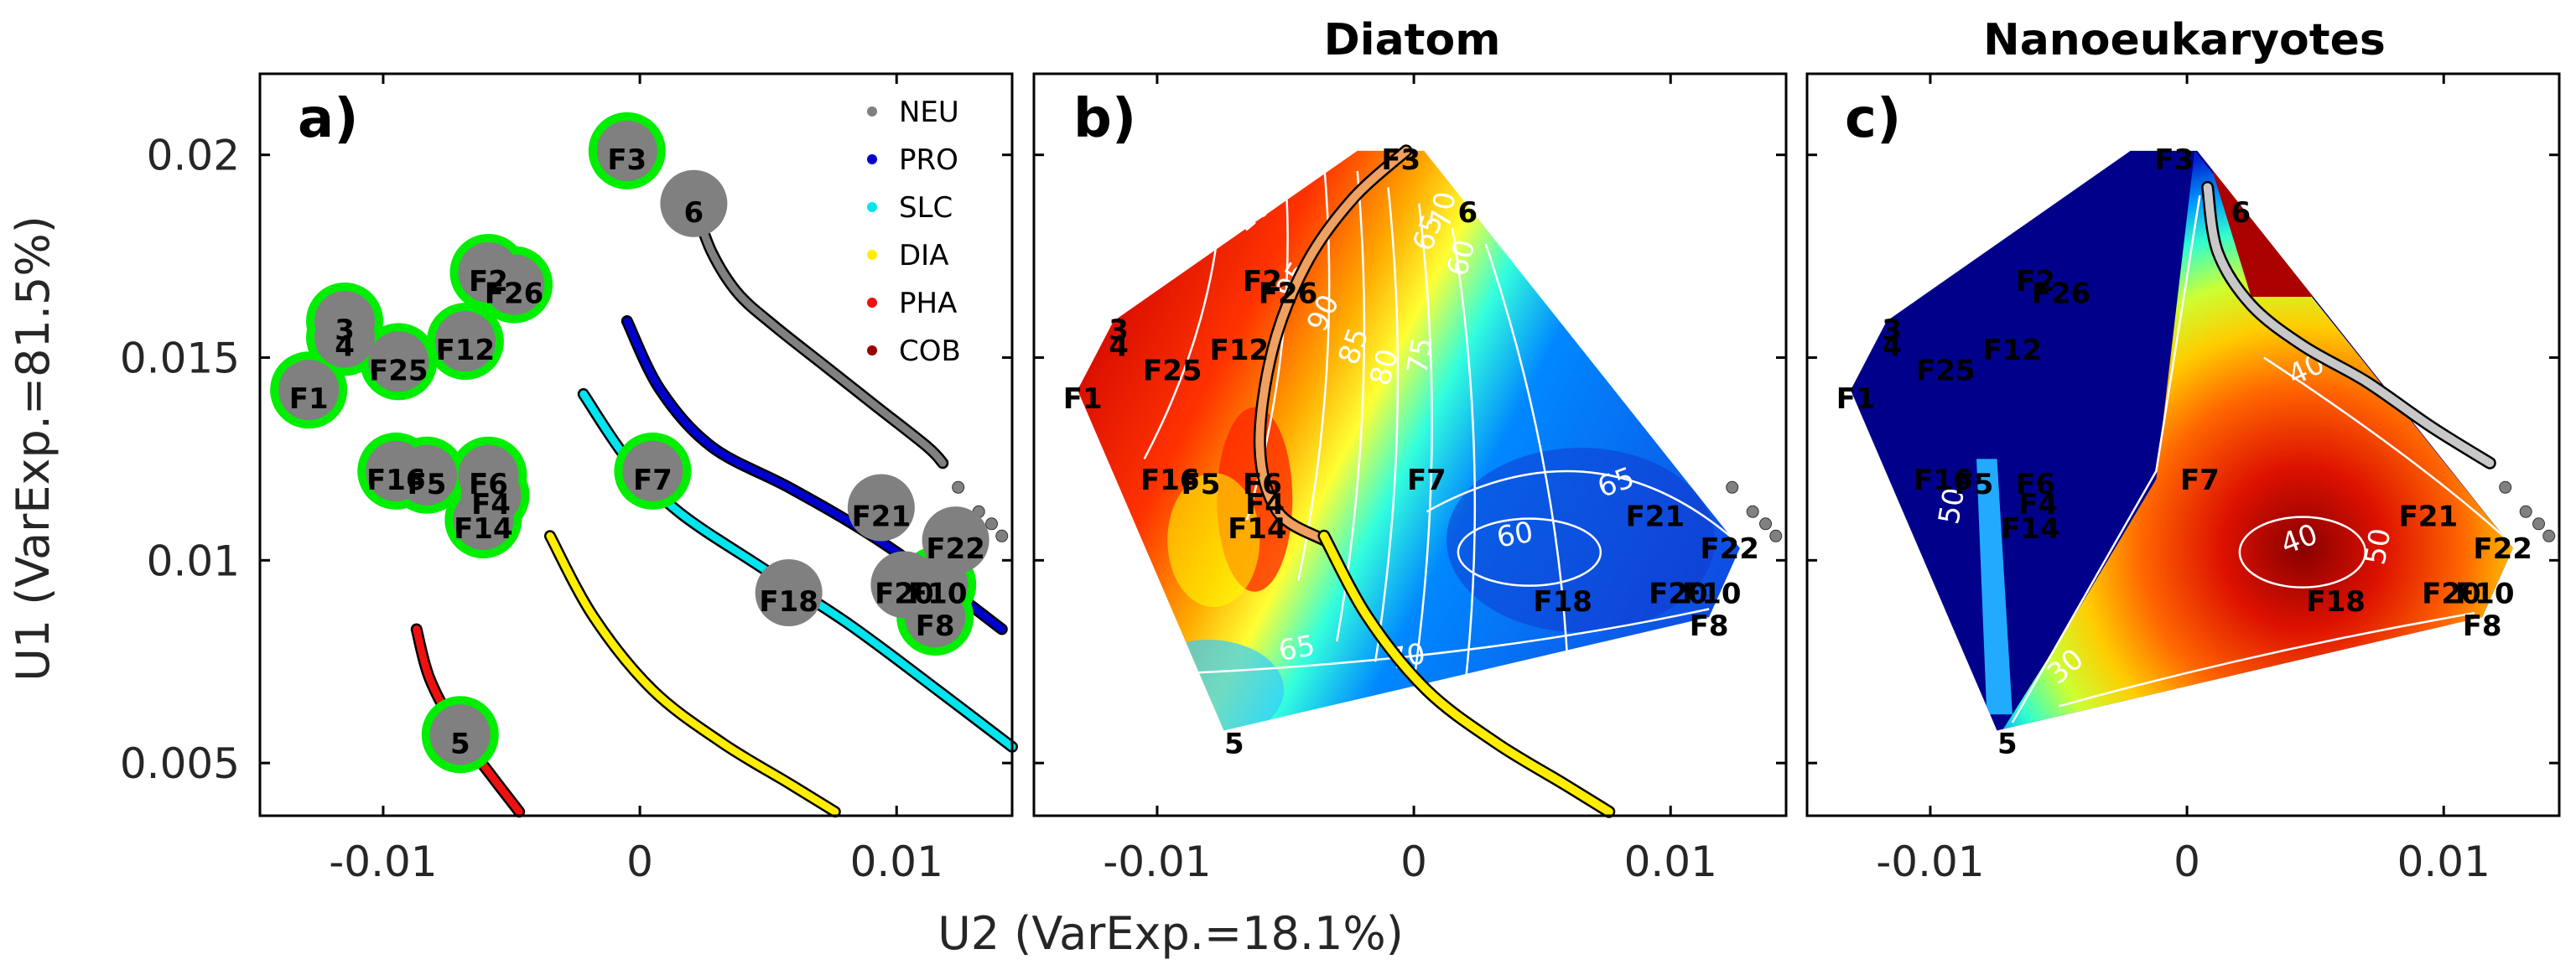 The height and width of the screenshot is (970, 2576). I want to click on contour-label: 60, so click(1515, 535).